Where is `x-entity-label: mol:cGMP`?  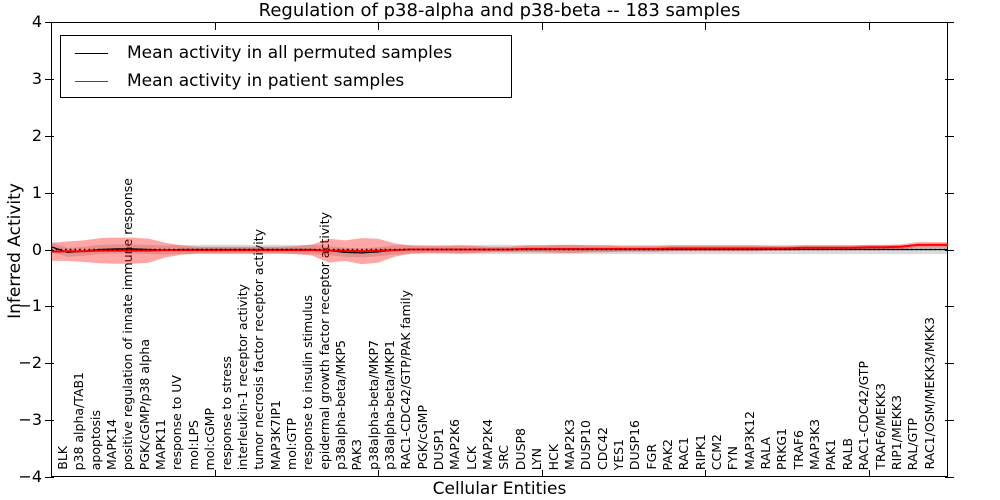
x-entity-label: mol:cGMP is located at coordinates (209, 438).